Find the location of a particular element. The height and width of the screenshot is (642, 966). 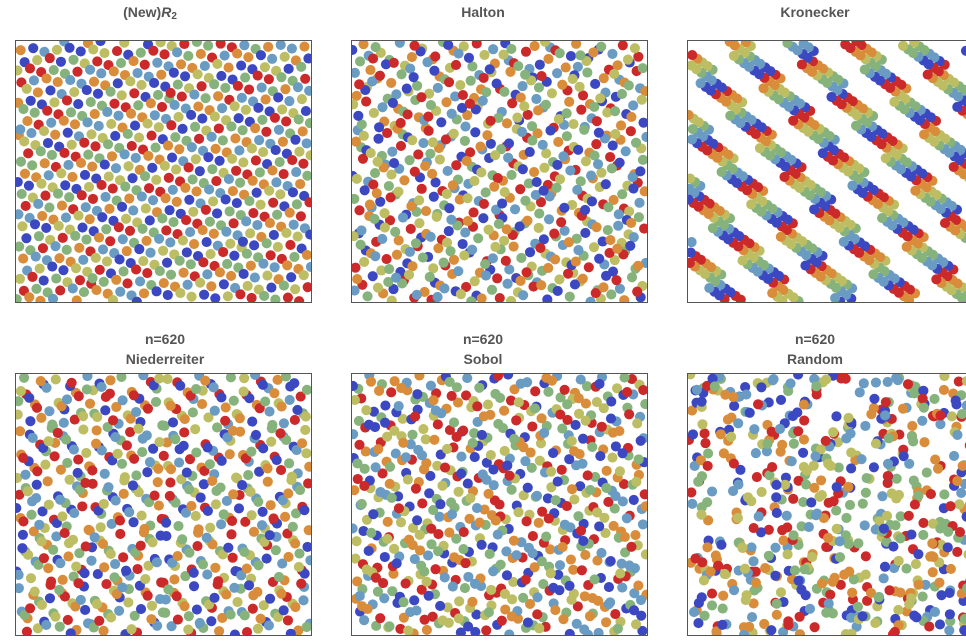

halton-title: Halton is located at coordinates (483, 12).